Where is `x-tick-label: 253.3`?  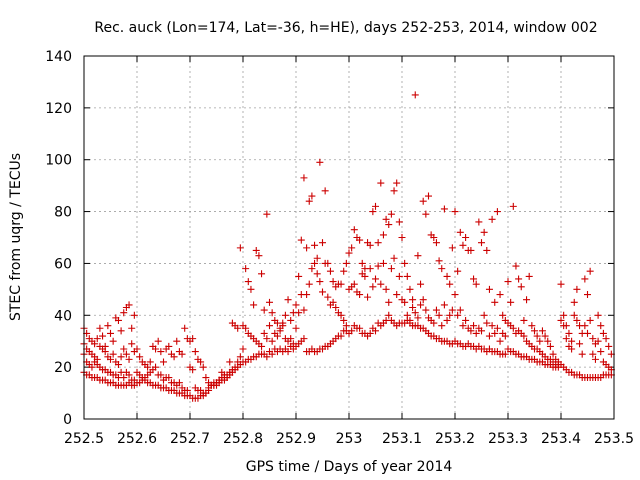 x-tick-label: 253.3 is located at coordinates (508, 439).